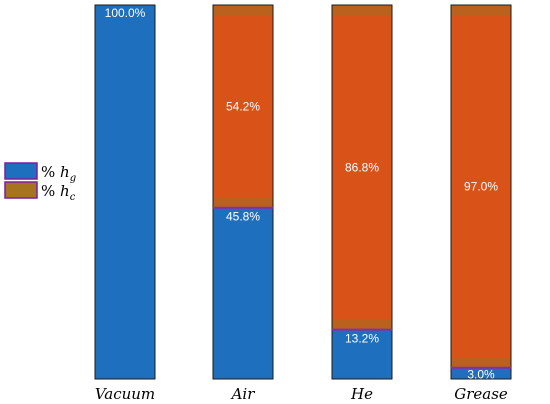 The height and width of the screenshot is (404, 550). I want to click on bar-he-series-2-bottom-accent, so click(362, 324).